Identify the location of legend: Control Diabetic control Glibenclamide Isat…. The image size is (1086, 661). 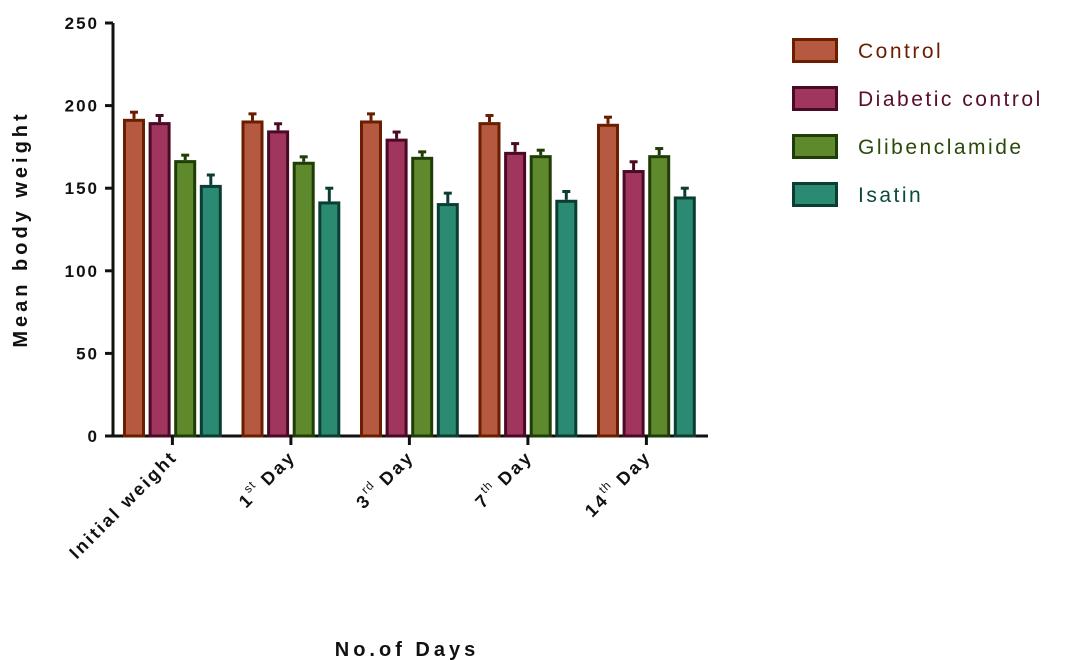
(917, 122).